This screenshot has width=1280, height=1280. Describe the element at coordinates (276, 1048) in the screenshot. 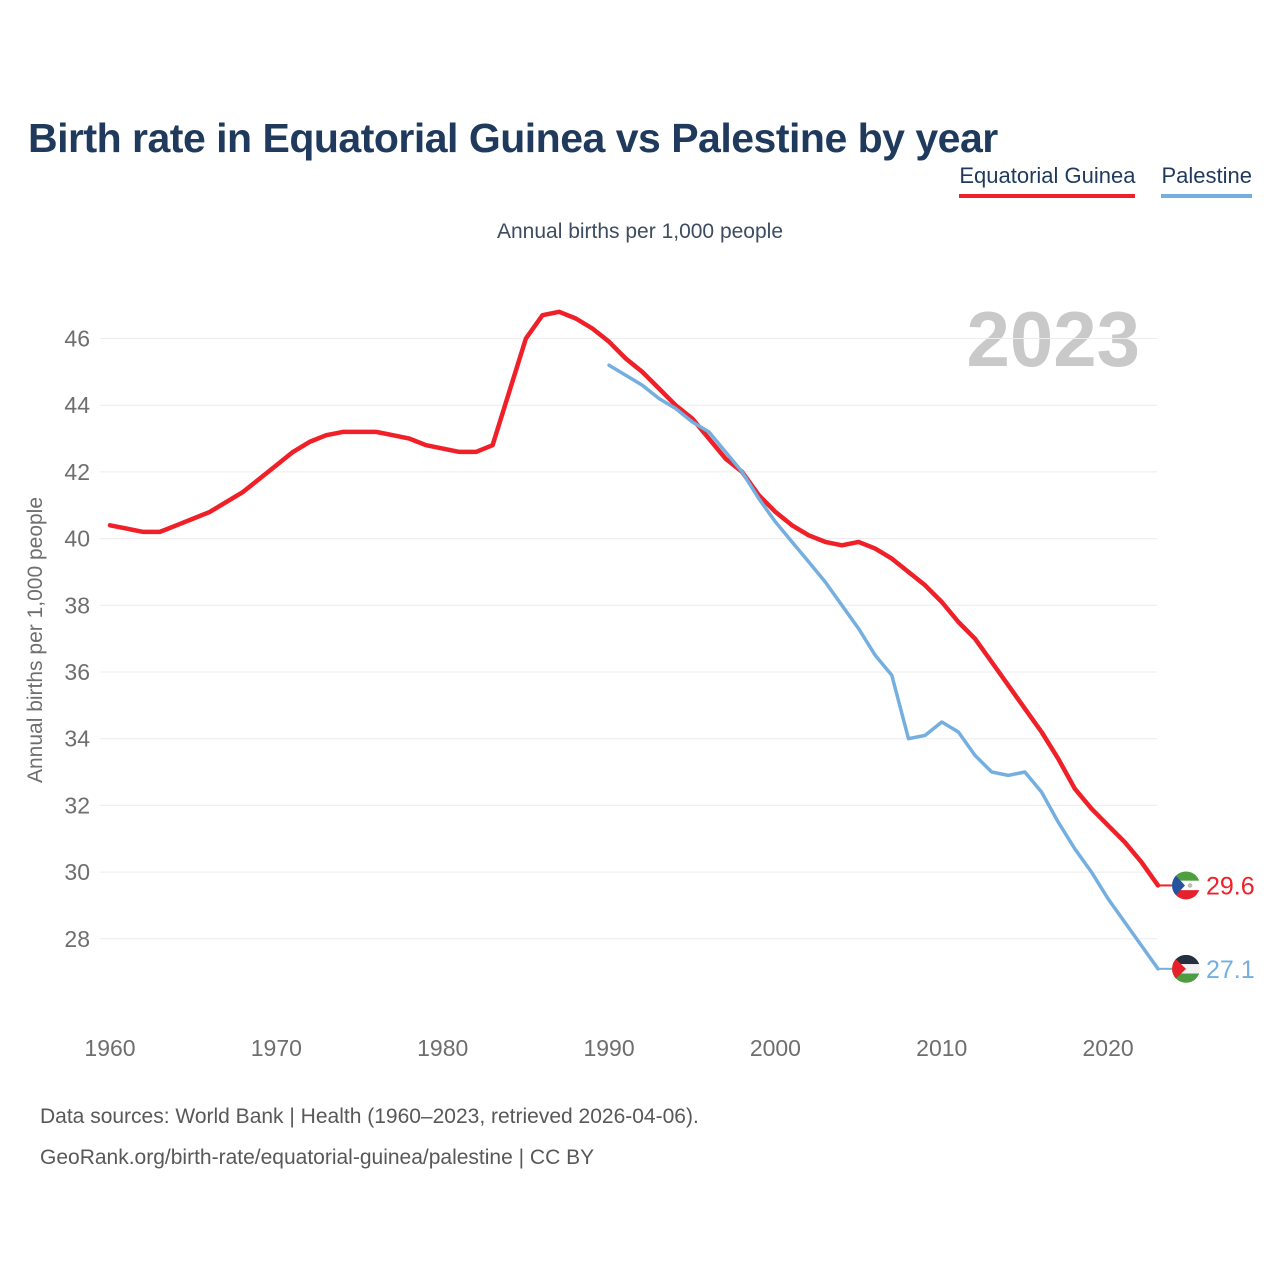

I see `x-tick-label: 1970` at that location.